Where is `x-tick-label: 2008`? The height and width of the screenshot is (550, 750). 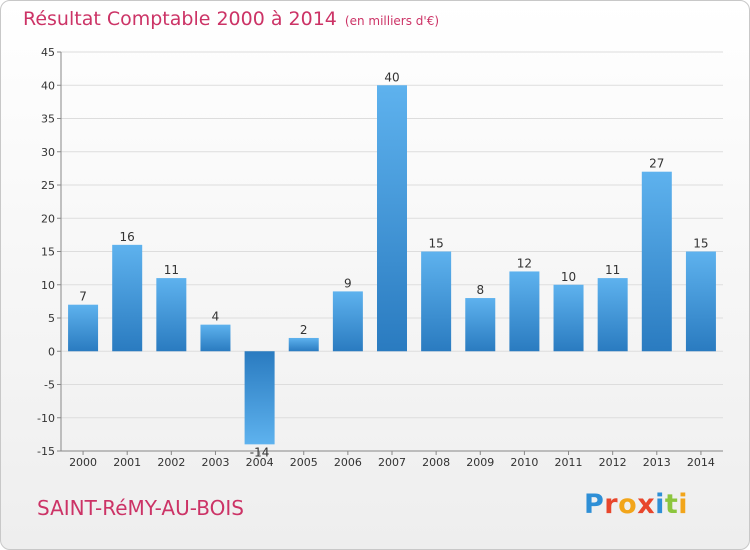 x-tick-label: 2008 is located at coordinates (436, 462).